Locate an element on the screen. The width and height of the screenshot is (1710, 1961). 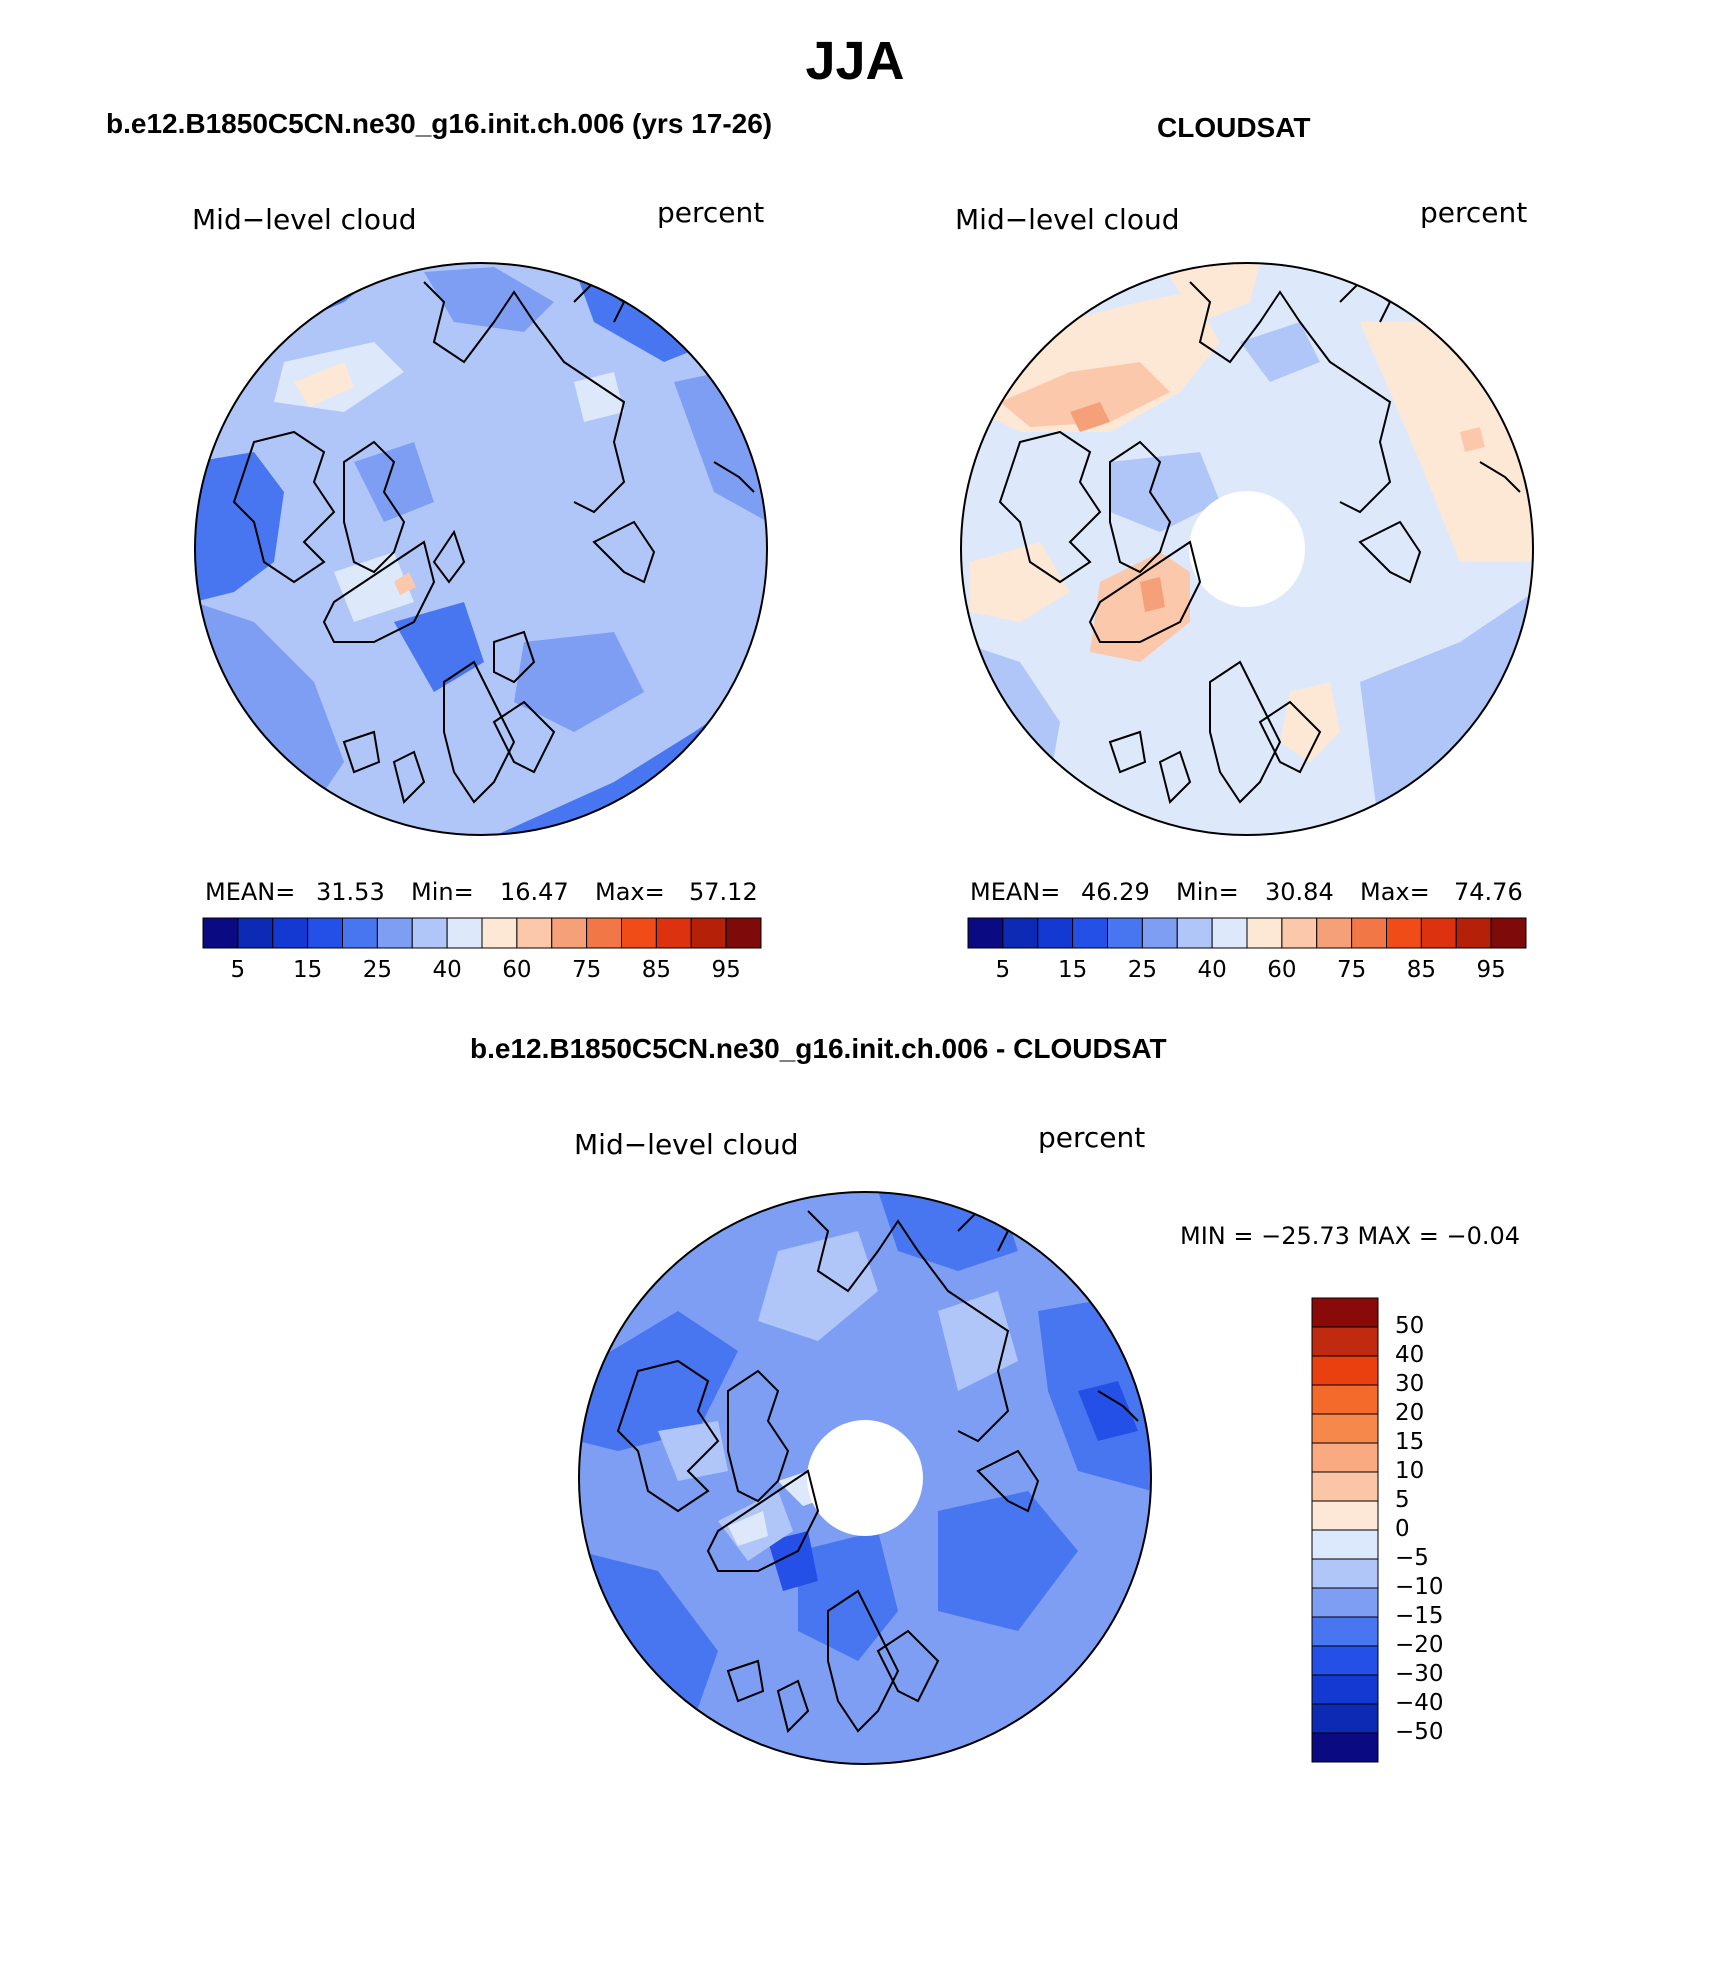
diff-variable-label: Mid−level cloud is located at coordinates (686, 1144).